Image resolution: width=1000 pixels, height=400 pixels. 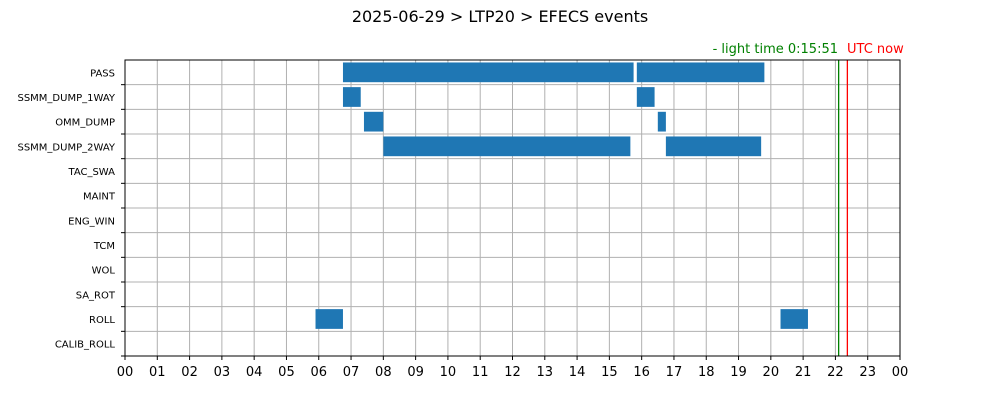 What do you see at coordinates (835, 372) in the screenshot?
I see `x-tick-label: 22` at bounding box center [835, 372].